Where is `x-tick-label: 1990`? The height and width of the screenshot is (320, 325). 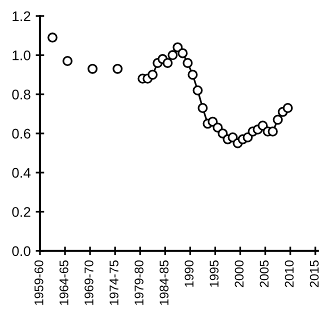
x-tick-label: 1990 is located at coordinates (189, 273).